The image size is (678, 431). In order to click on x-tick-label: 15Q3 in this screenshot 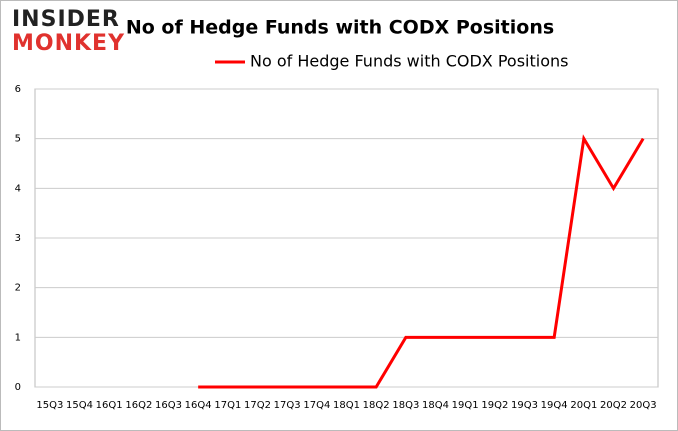, I will do `click(49, 405)`.